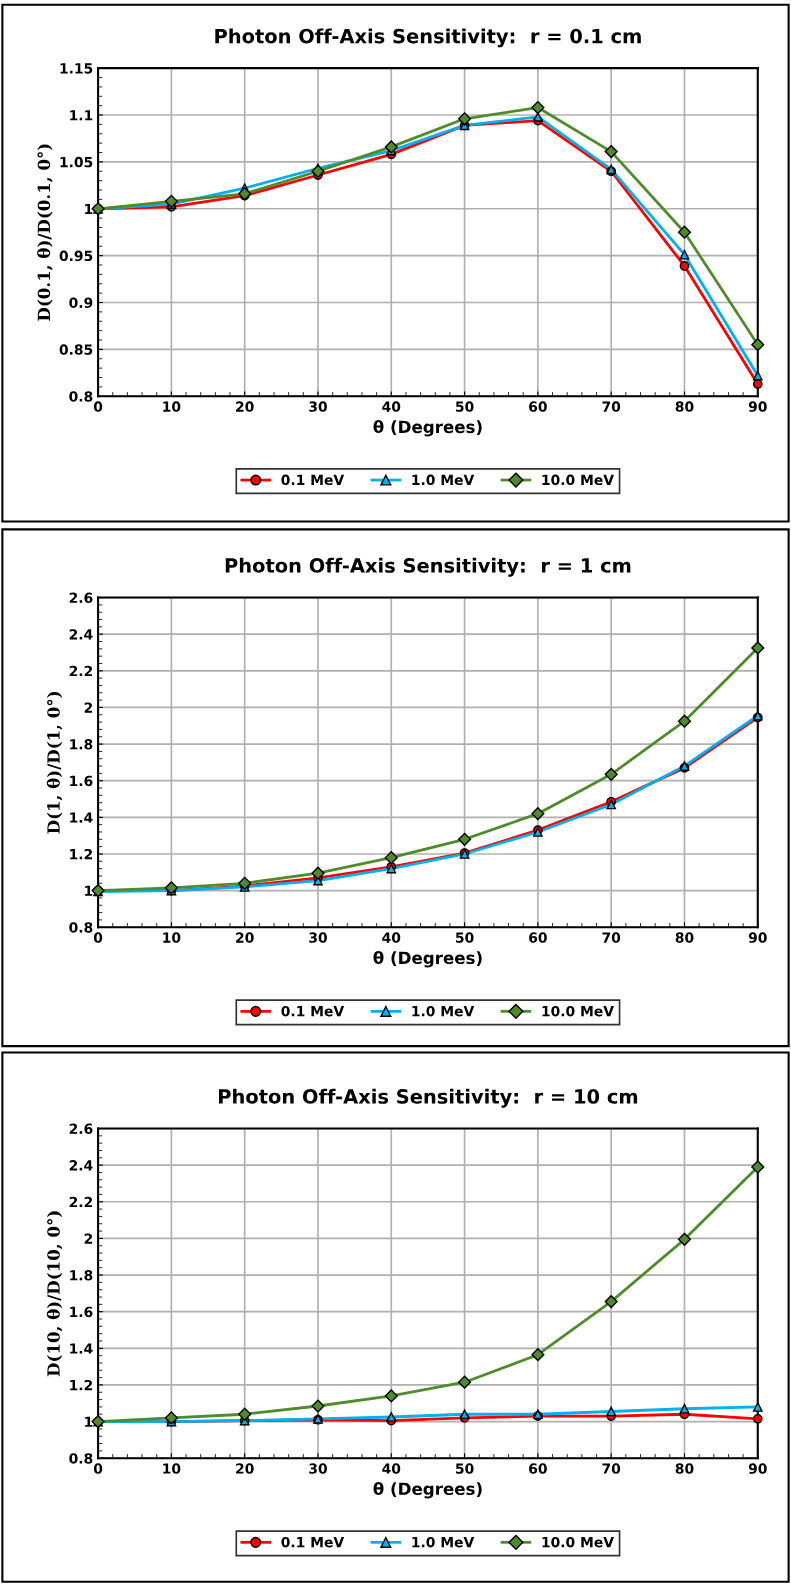  I want to click on y-axis-title: D(0.1, θ)/D(0.1, 0°), so click(45, 232).